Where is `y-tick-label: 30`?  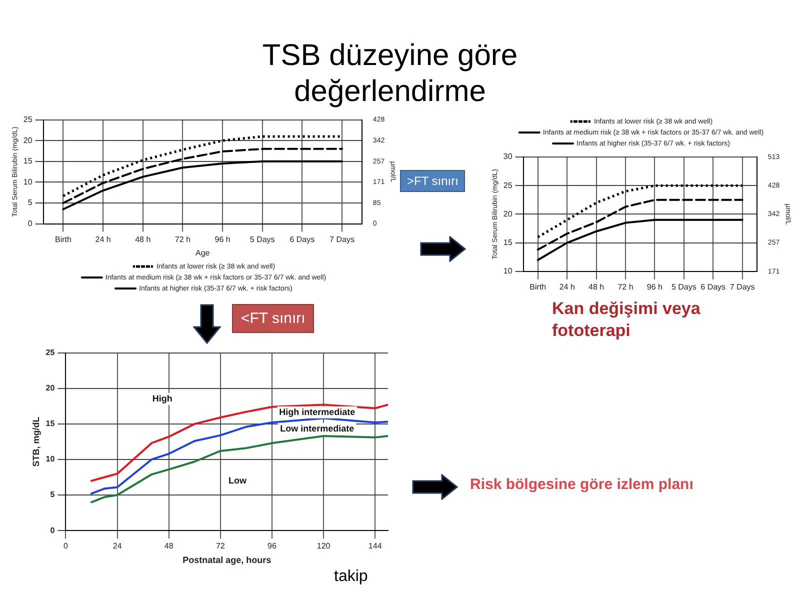
y-tick-label: 30 is located at coordinates (508, 157).